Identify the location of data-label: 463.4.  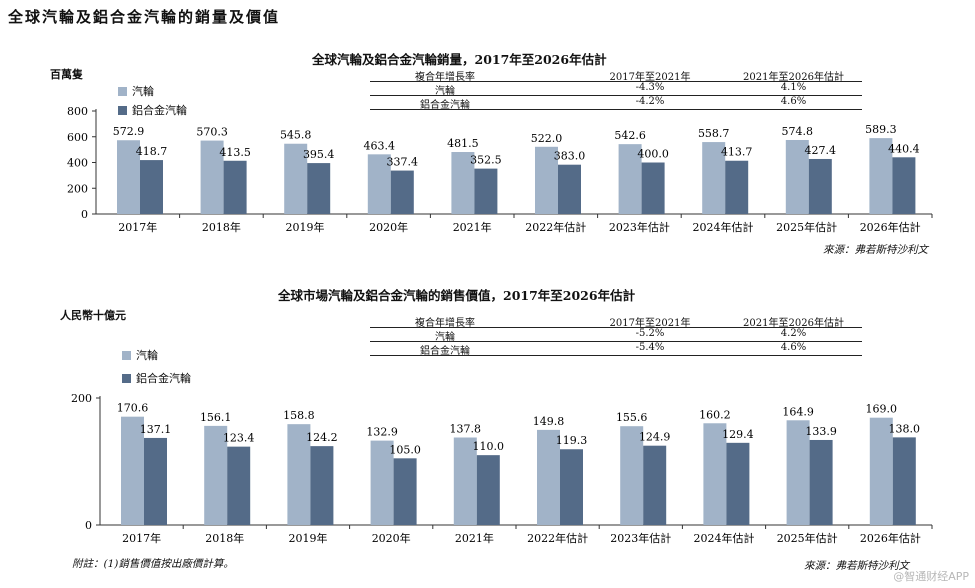
(380, 145).